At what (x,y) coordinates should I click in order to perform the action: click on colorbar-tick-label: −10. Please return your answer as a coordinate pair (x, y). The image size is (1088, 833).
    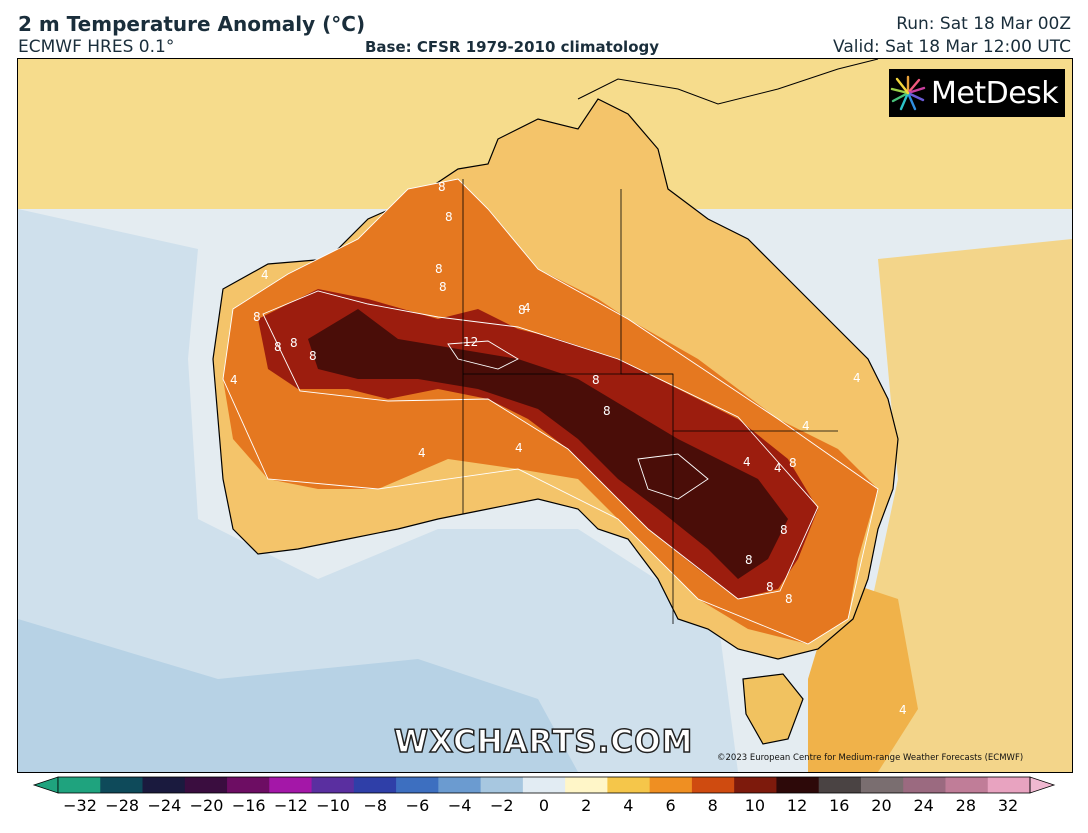
    Looking at the image, I should click on (333, 805).